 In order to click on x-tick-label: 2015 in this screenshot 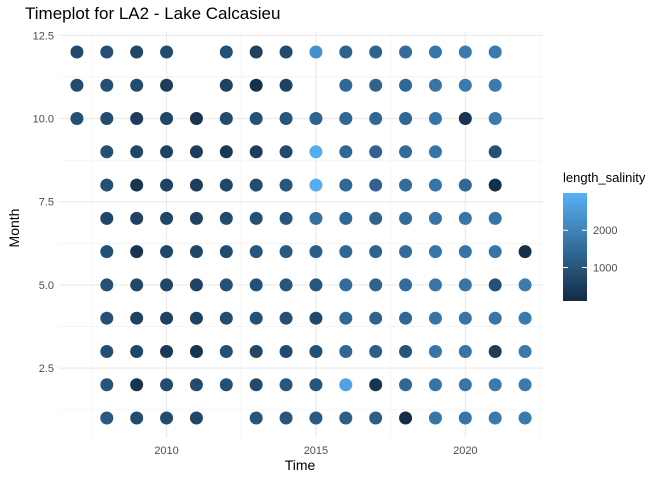, I will do `click(316, 451)`.